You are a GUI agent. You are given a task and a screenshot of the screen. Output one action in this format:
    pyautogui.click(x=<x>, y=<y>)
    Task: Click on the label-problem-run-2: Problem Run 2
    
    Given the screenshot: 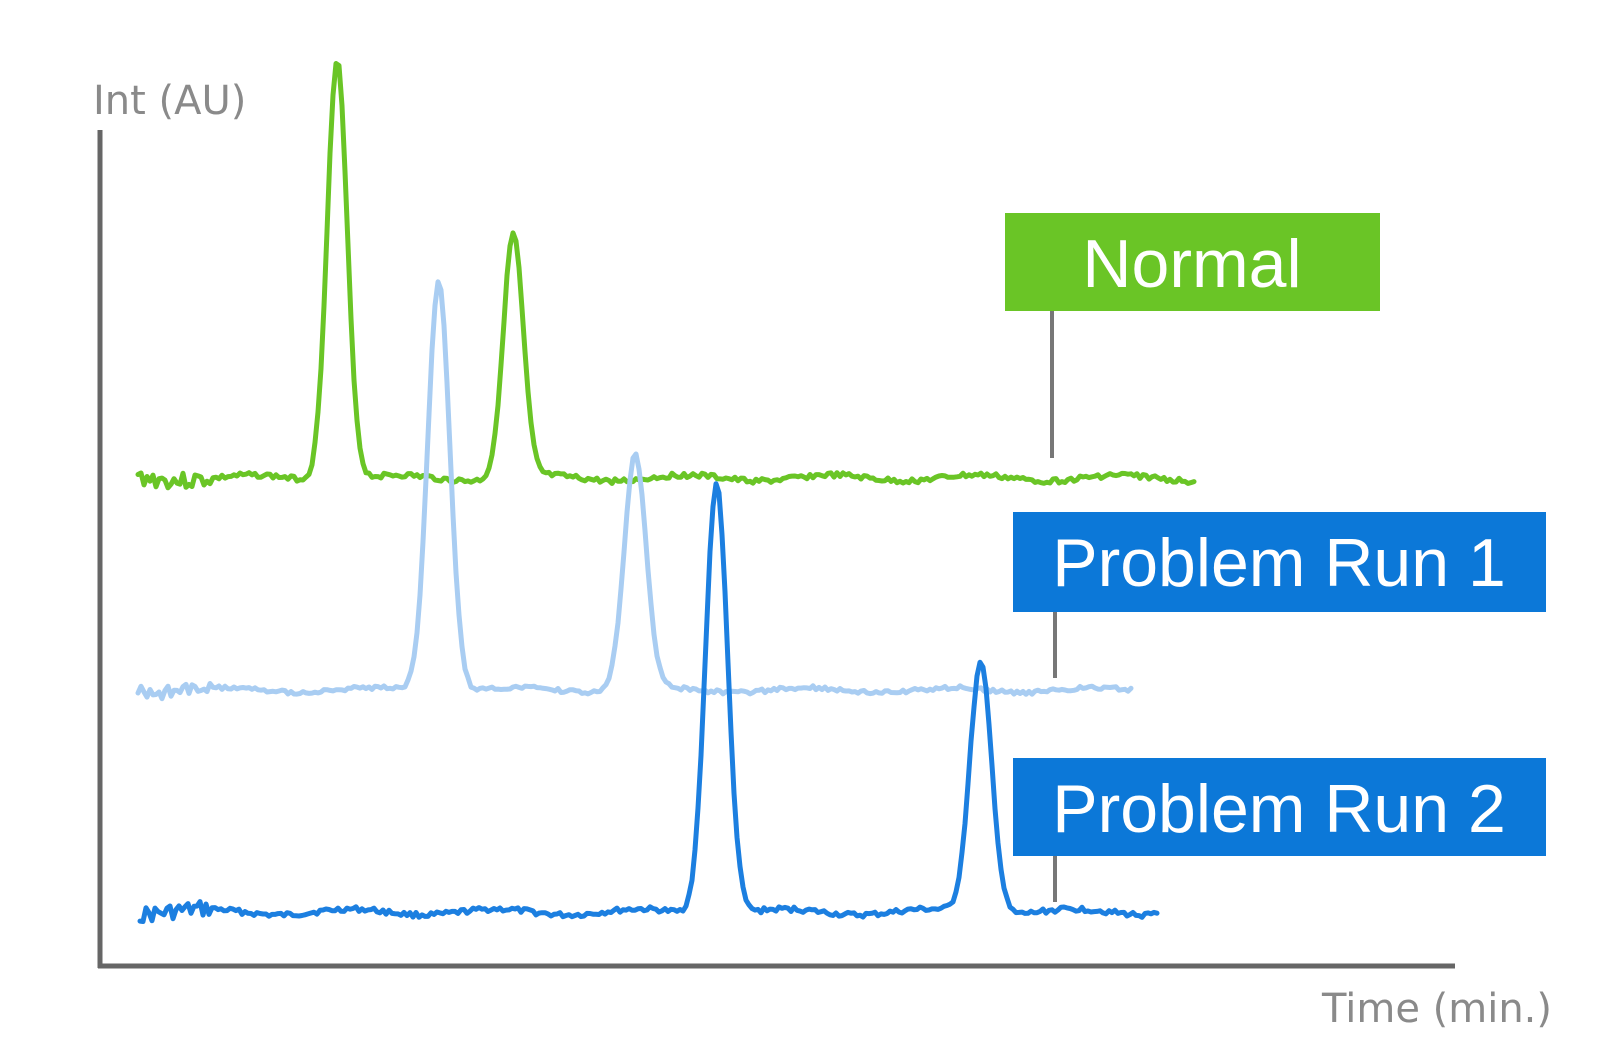 What is the action you would take?
    pyautogui.click(x=1279, y=807)
    